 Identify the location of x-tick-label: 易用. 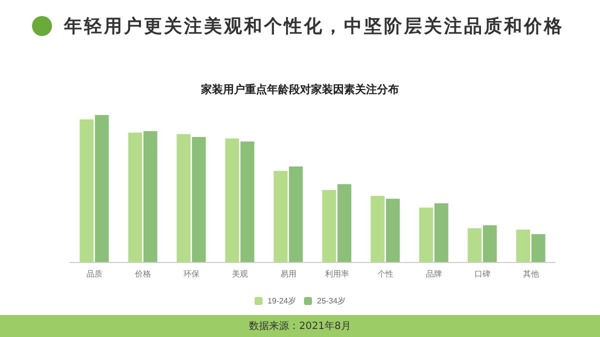
(288, 274).